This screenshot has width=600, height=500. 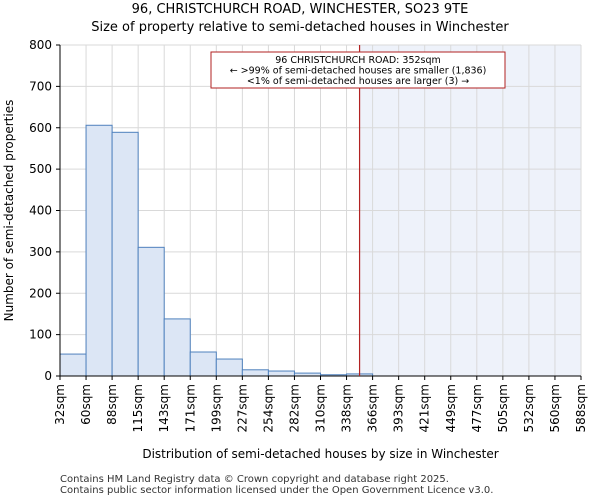 What do you see at coordinates (86, 404) in the screenshot?
I see `x-tick-label: 60sqm` at bounding box center [86, 404].